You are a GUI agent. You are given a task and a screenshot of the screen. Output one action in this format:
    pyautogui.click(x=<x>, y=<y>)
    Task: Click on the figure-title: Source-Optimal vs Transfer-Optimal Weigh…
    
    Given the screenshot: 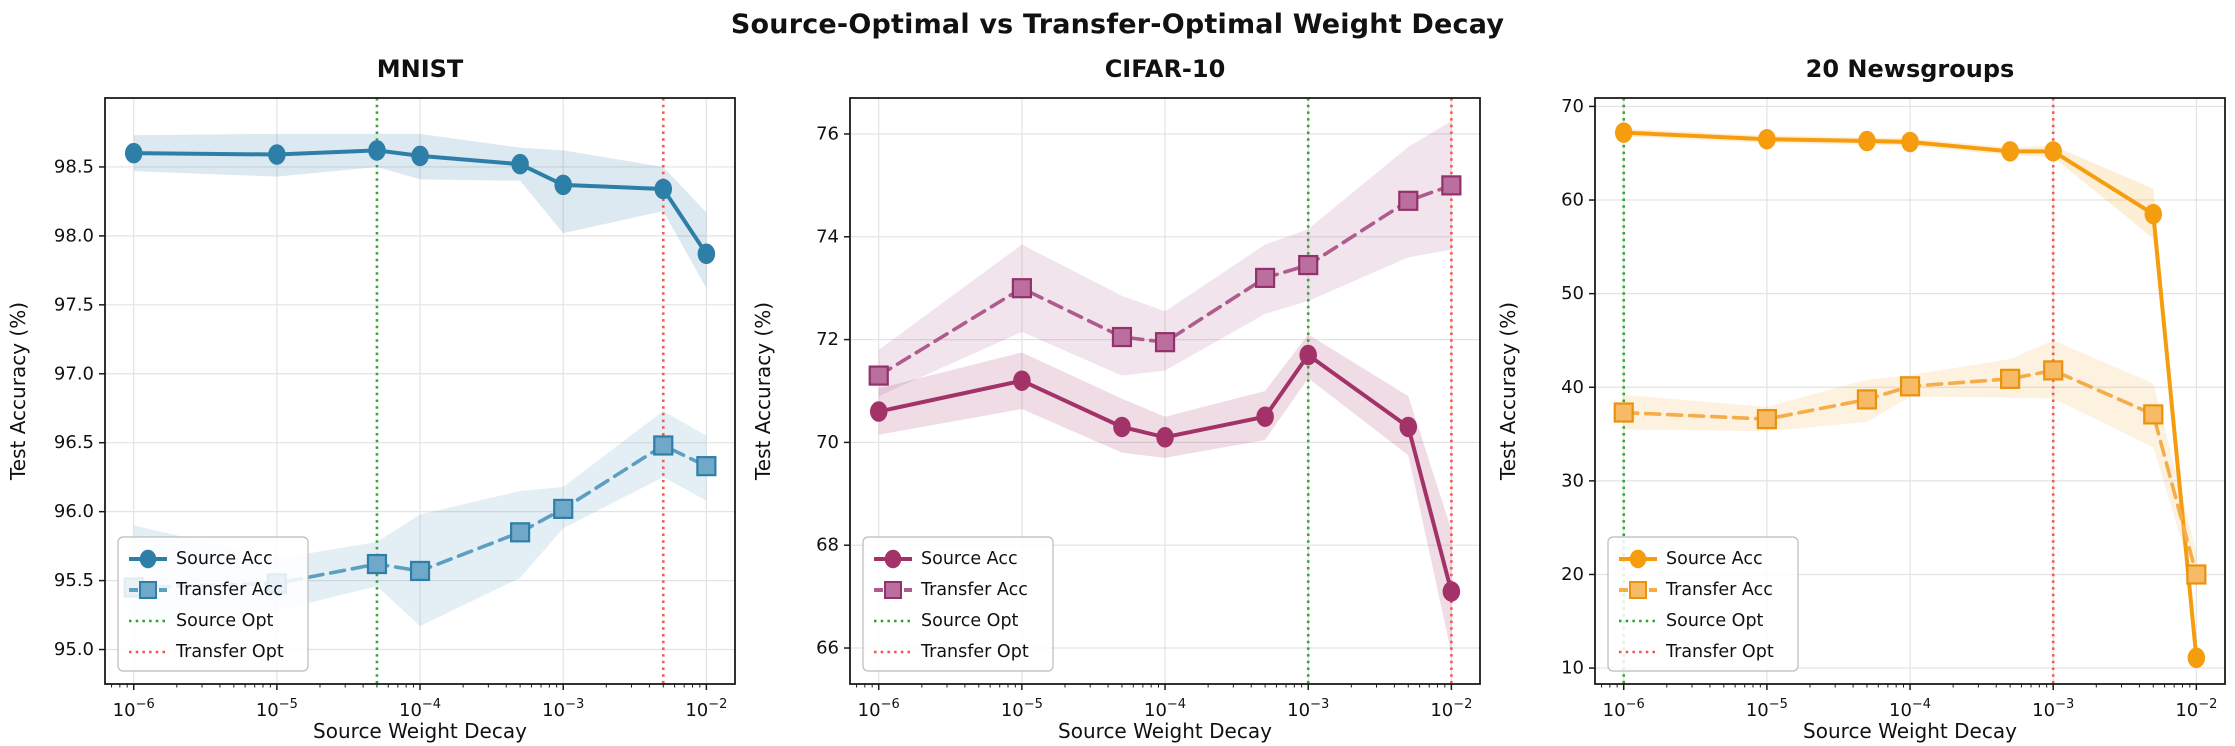 What is the action you would take?
    pyautogui.click(x=1117, y=24)
    